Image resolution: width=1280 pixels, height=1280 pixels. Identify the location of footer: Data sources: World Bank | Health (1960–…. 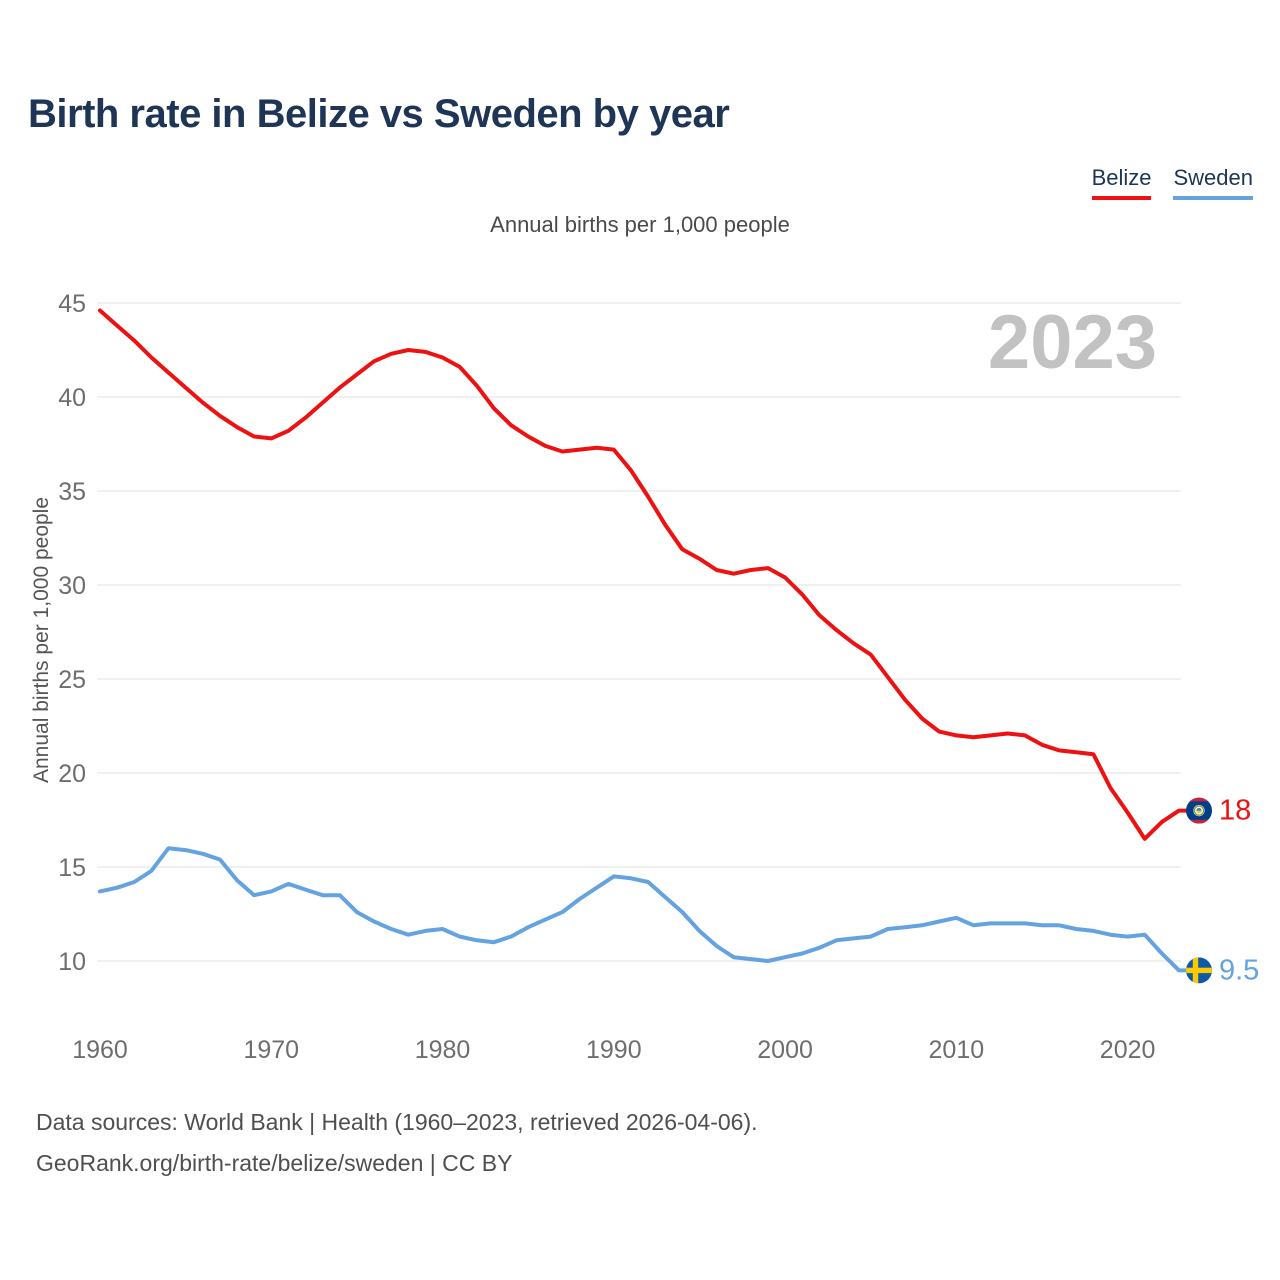
(397, 1143).